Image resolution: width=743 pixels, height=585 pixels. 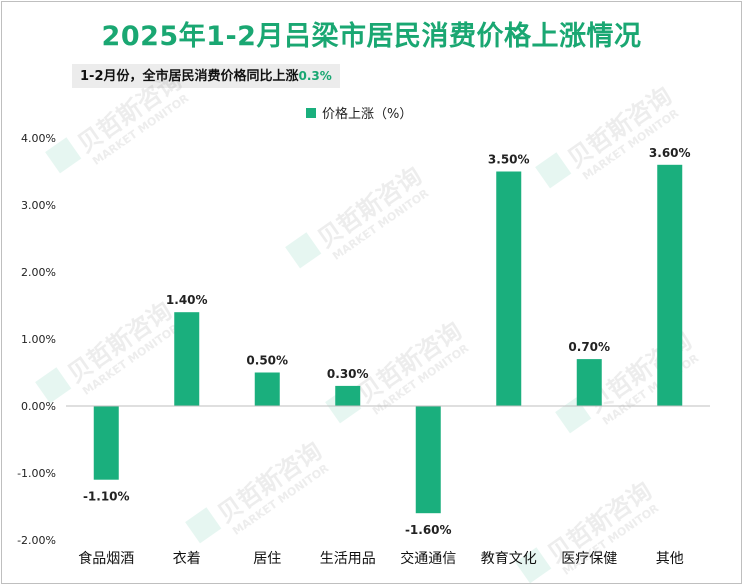 What do you see at coordinates (38, 406) in the screenshot?
I see `y-tick-label: 0.00%` at bounding box center [38, 406].